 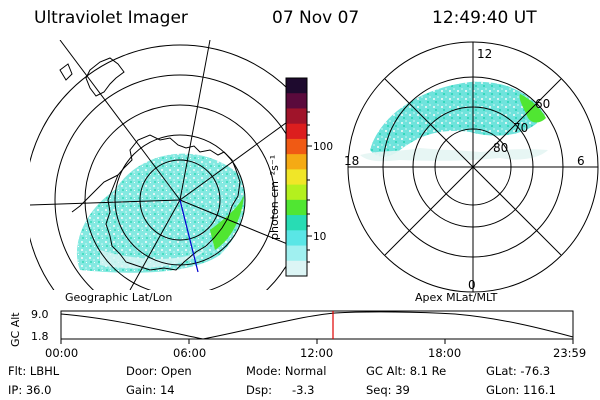 I want to click on altitude-ytick-1-8: 1.8, so click(x=40, y=336).